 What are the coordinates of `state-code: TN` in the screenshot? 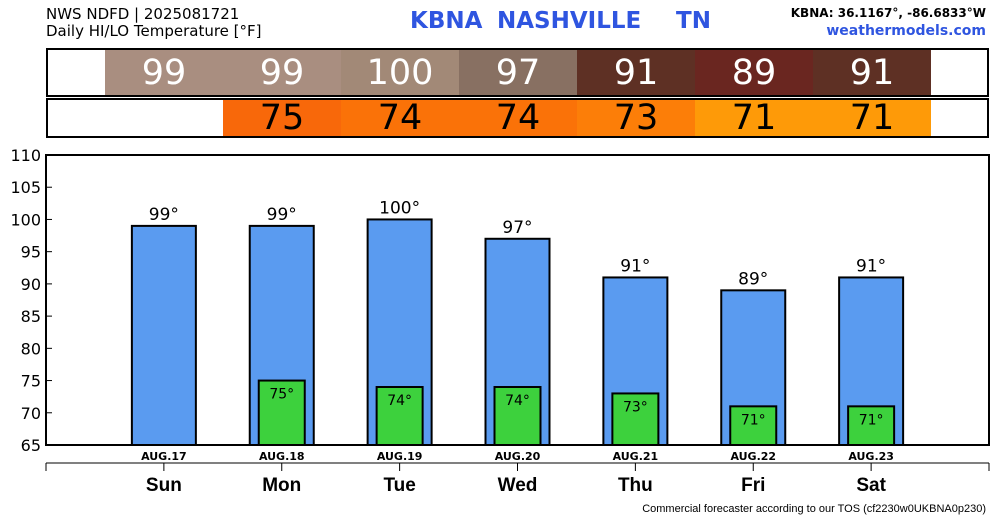 It's located at (693, 21).